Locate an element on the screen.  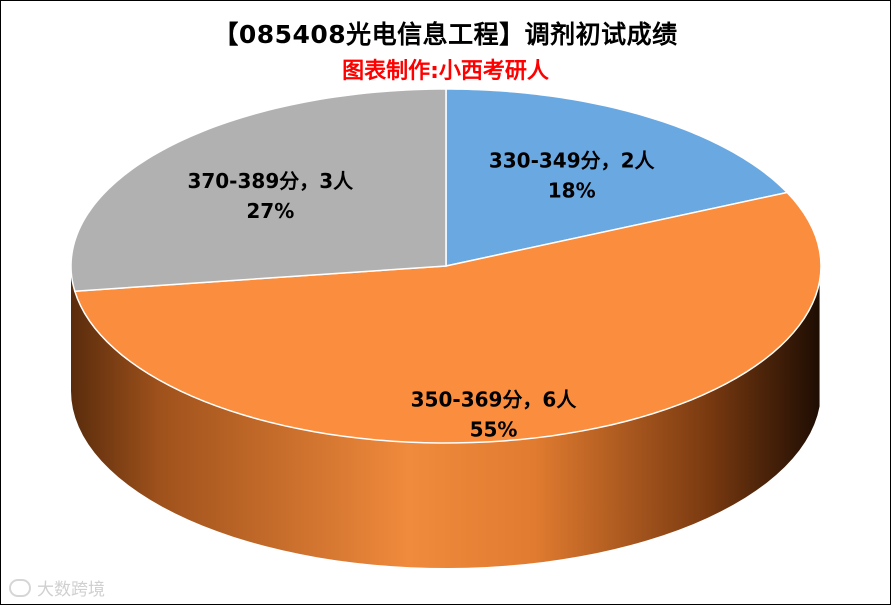
slice-percent-1: 18% is located at coordinates (572, 191).